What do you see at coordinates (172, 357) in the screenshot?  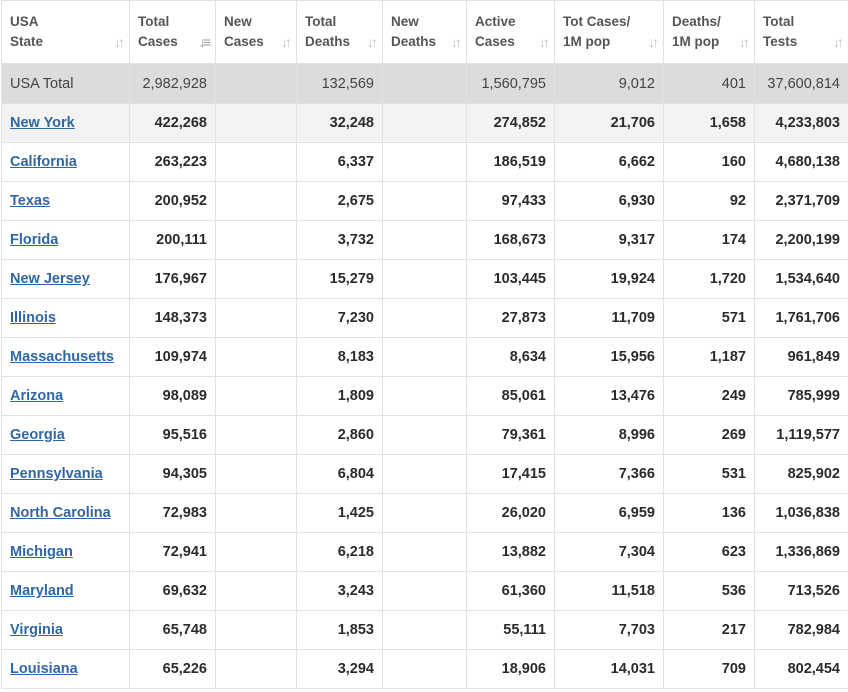 I see `total-cases-cell: 109,974` at bounding box center [172, 357].